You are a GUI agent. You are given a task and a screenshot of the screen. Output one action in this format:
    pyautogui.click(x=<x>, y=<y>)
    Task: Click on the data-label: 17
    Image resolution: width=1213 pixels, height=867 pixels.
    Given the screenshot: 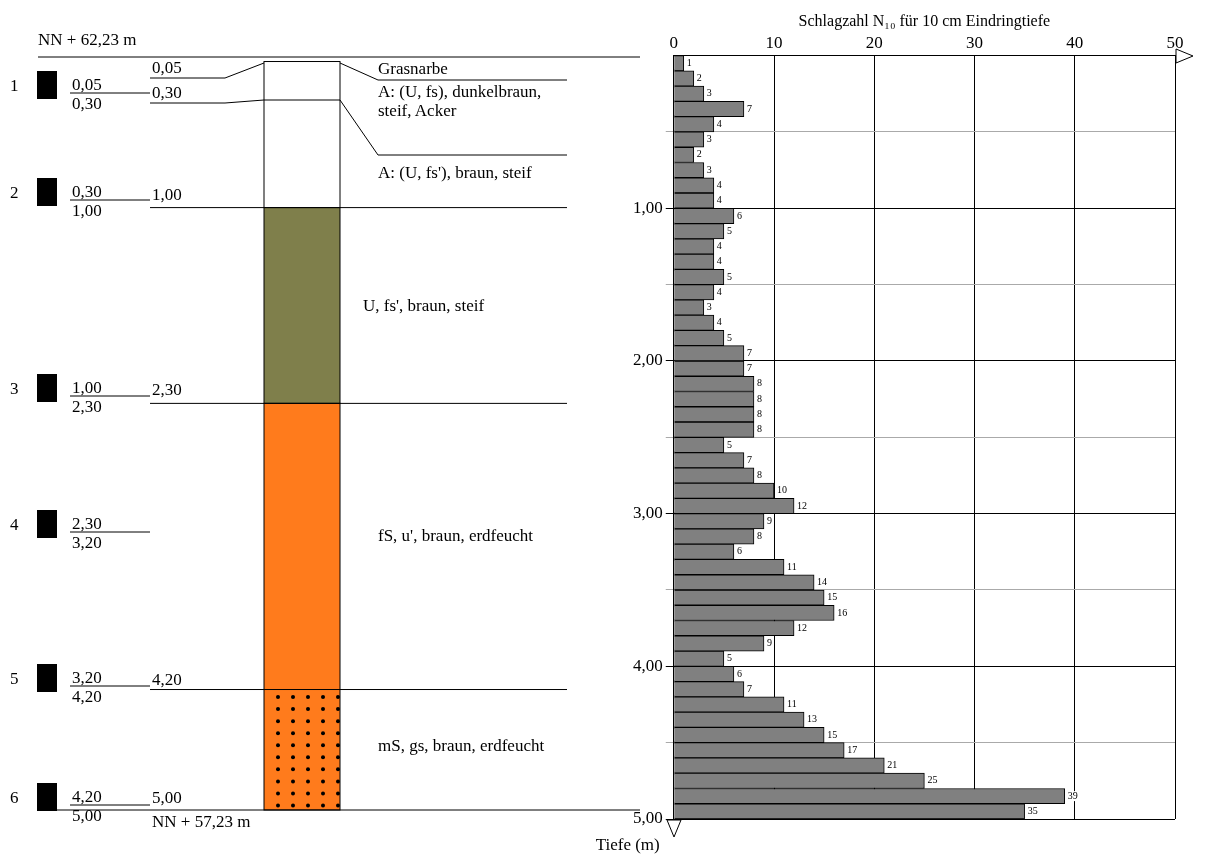 What is the action you would take?
    pyautogui.click(x=852, y=749)
    